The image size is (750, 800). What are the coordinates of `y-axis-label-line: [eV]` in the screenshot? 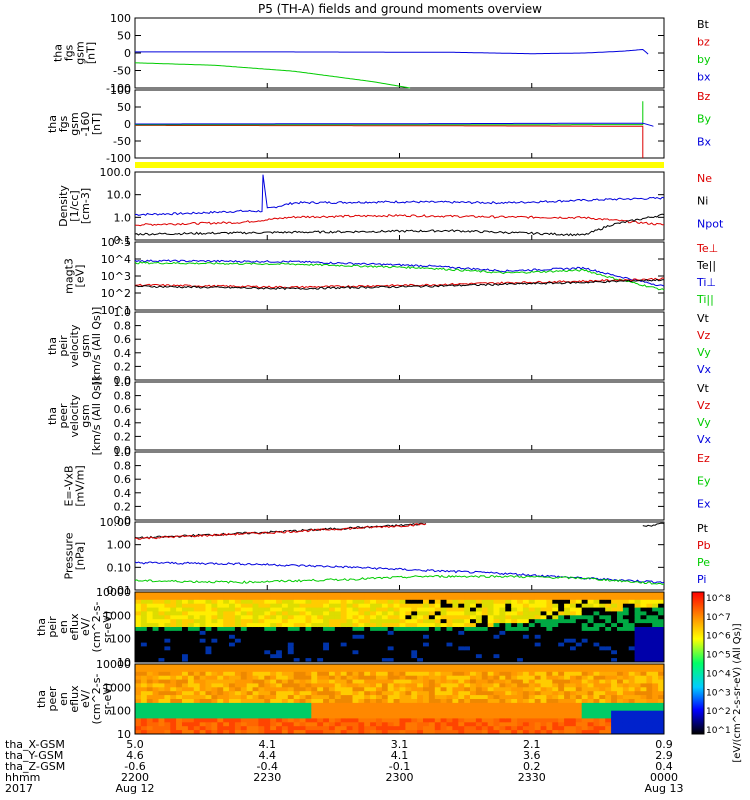 It's located at (80, 276).